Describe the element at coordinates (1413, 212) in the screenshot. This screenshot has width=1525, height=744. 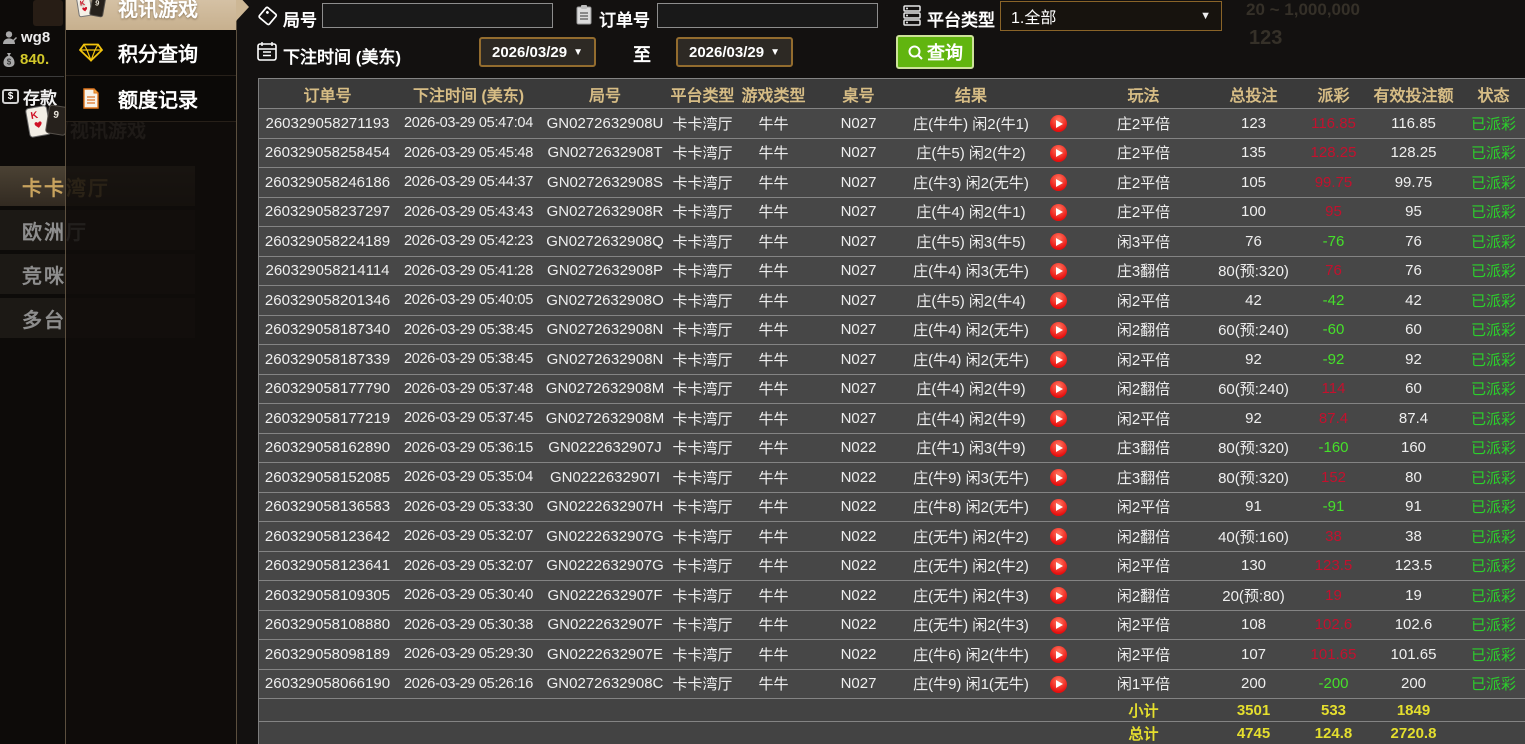
I see `valid-bet-cell: 95` at that location.